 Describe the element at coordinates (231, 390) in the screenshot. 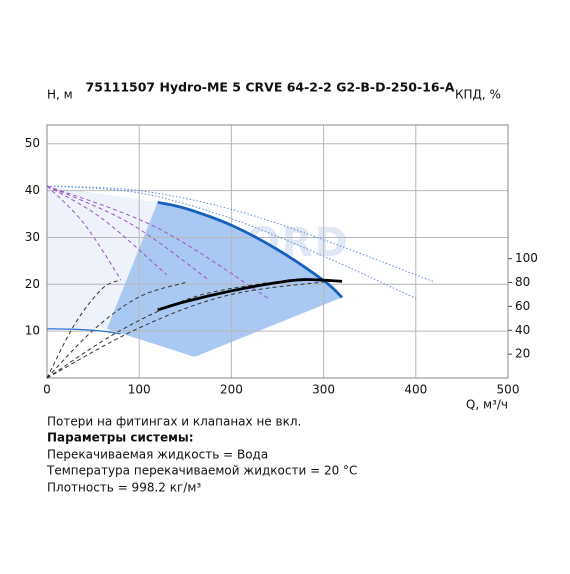

I see `x-tick-label: 200` at that location.